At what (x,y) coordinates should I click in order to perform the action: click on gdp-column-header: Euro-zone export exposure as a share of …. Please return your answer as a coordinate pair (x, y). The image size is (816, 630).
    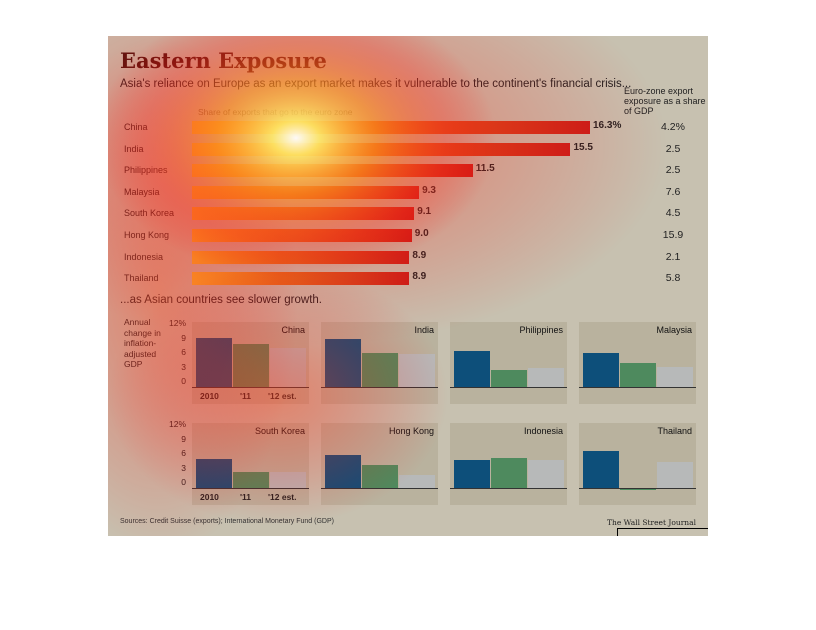
    Looking at the image, I should click on (665, 101).